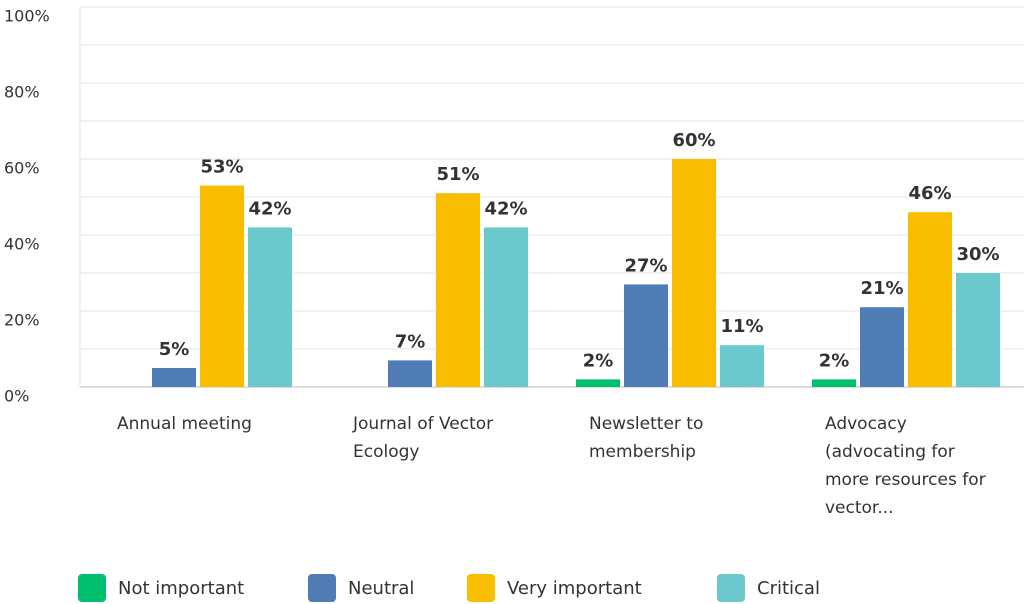 The width and height of the screenshot is (1024, 604). What do you see at coordinates (22, 92) in the screenshot?
I see `y-tick-label: 80%` at bounding box center [22, 92].